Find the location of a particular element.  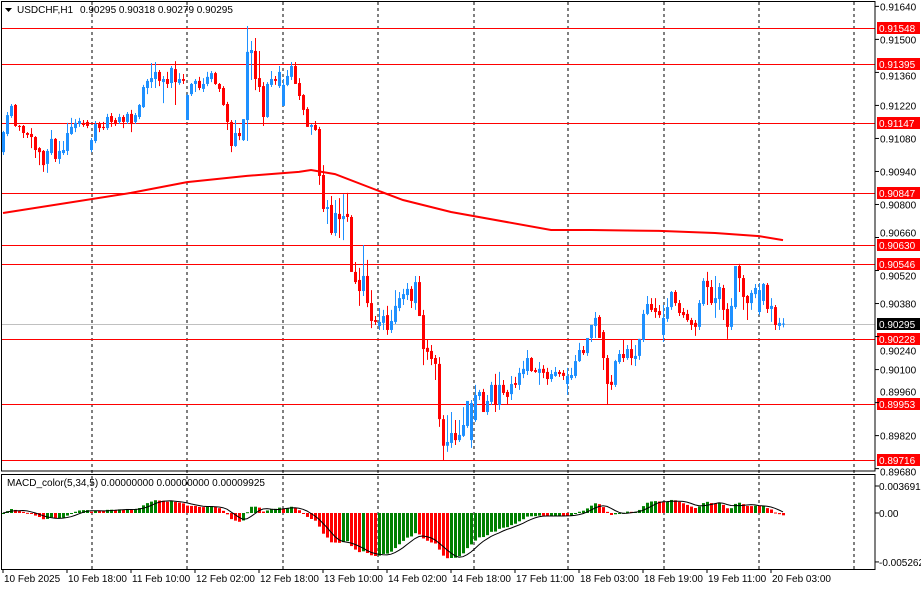

time-tick-label: 12 Feb 02:00 is located at coordinates (225, 579).